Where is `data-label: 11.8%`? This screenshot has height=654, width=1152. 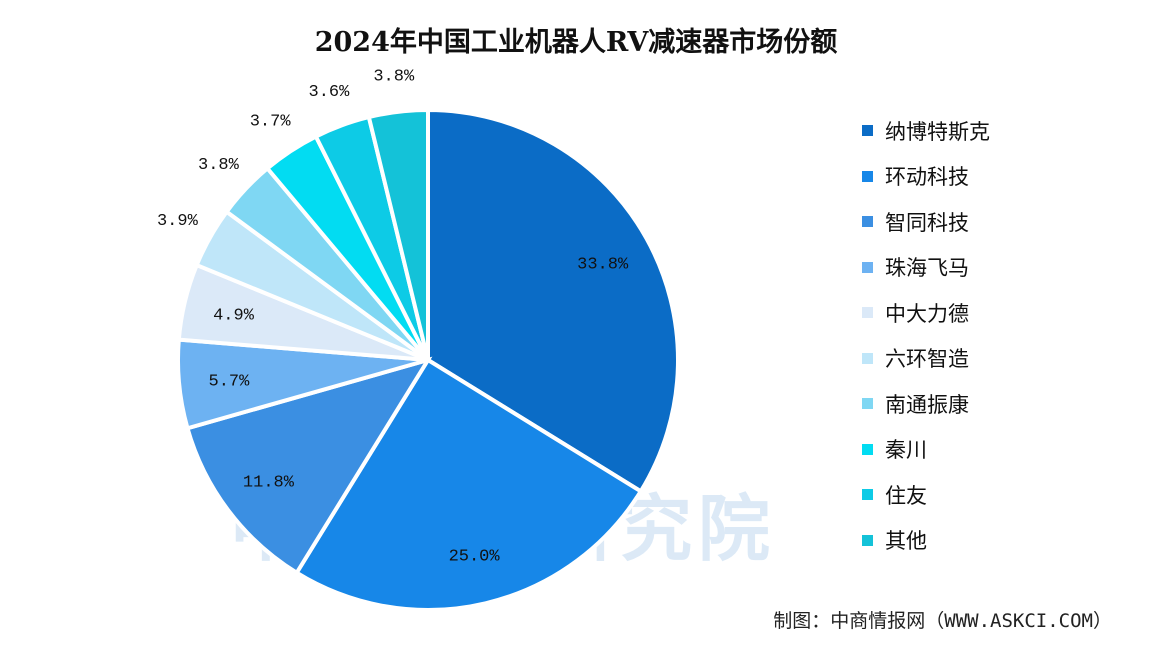
data-label: 11.8% is located at coordinates (269, 483).